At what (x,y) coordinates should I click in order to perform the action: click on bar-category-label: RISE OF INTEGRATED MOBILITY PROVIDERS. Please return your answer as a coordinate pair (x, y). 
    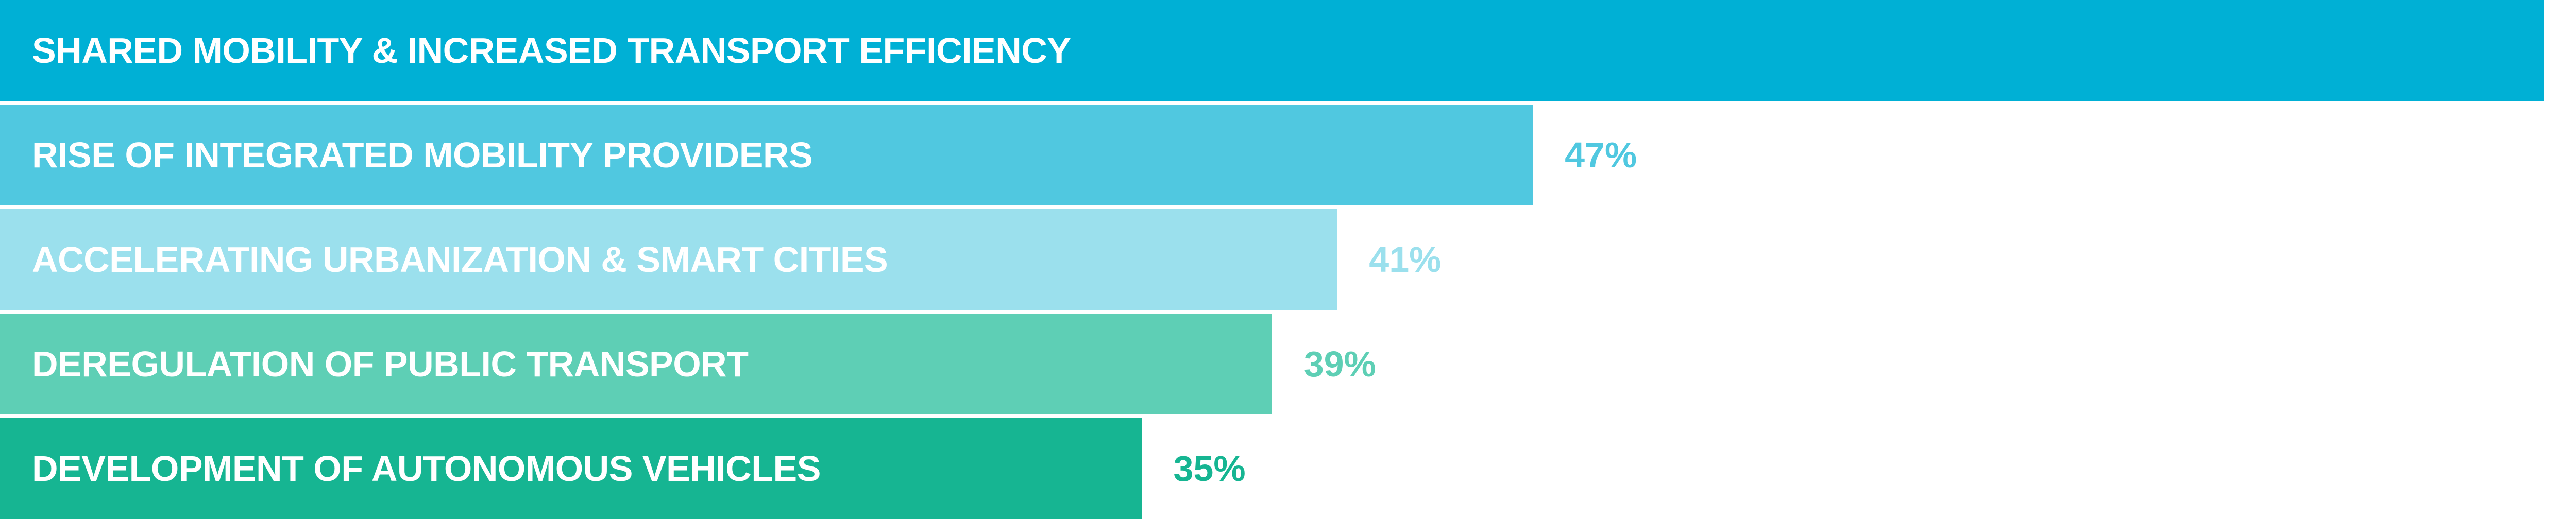
    Looking at the image, I should click on (422, 155).